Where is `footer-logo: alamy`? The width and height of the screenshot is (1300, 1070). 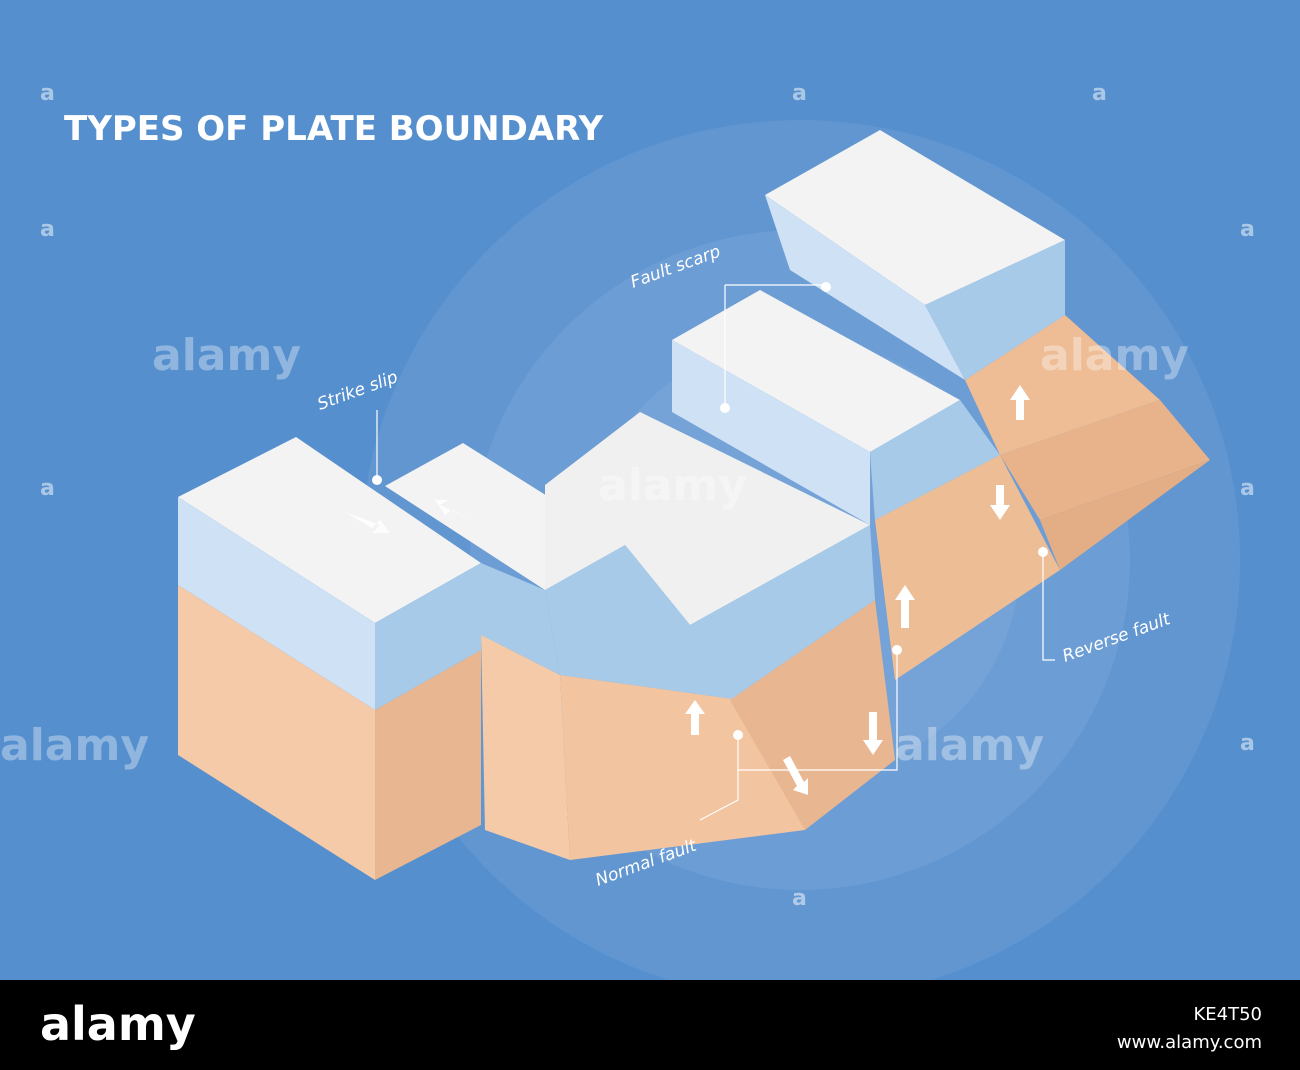
footer-logo: alamy is located at coordinates (118, 1024).